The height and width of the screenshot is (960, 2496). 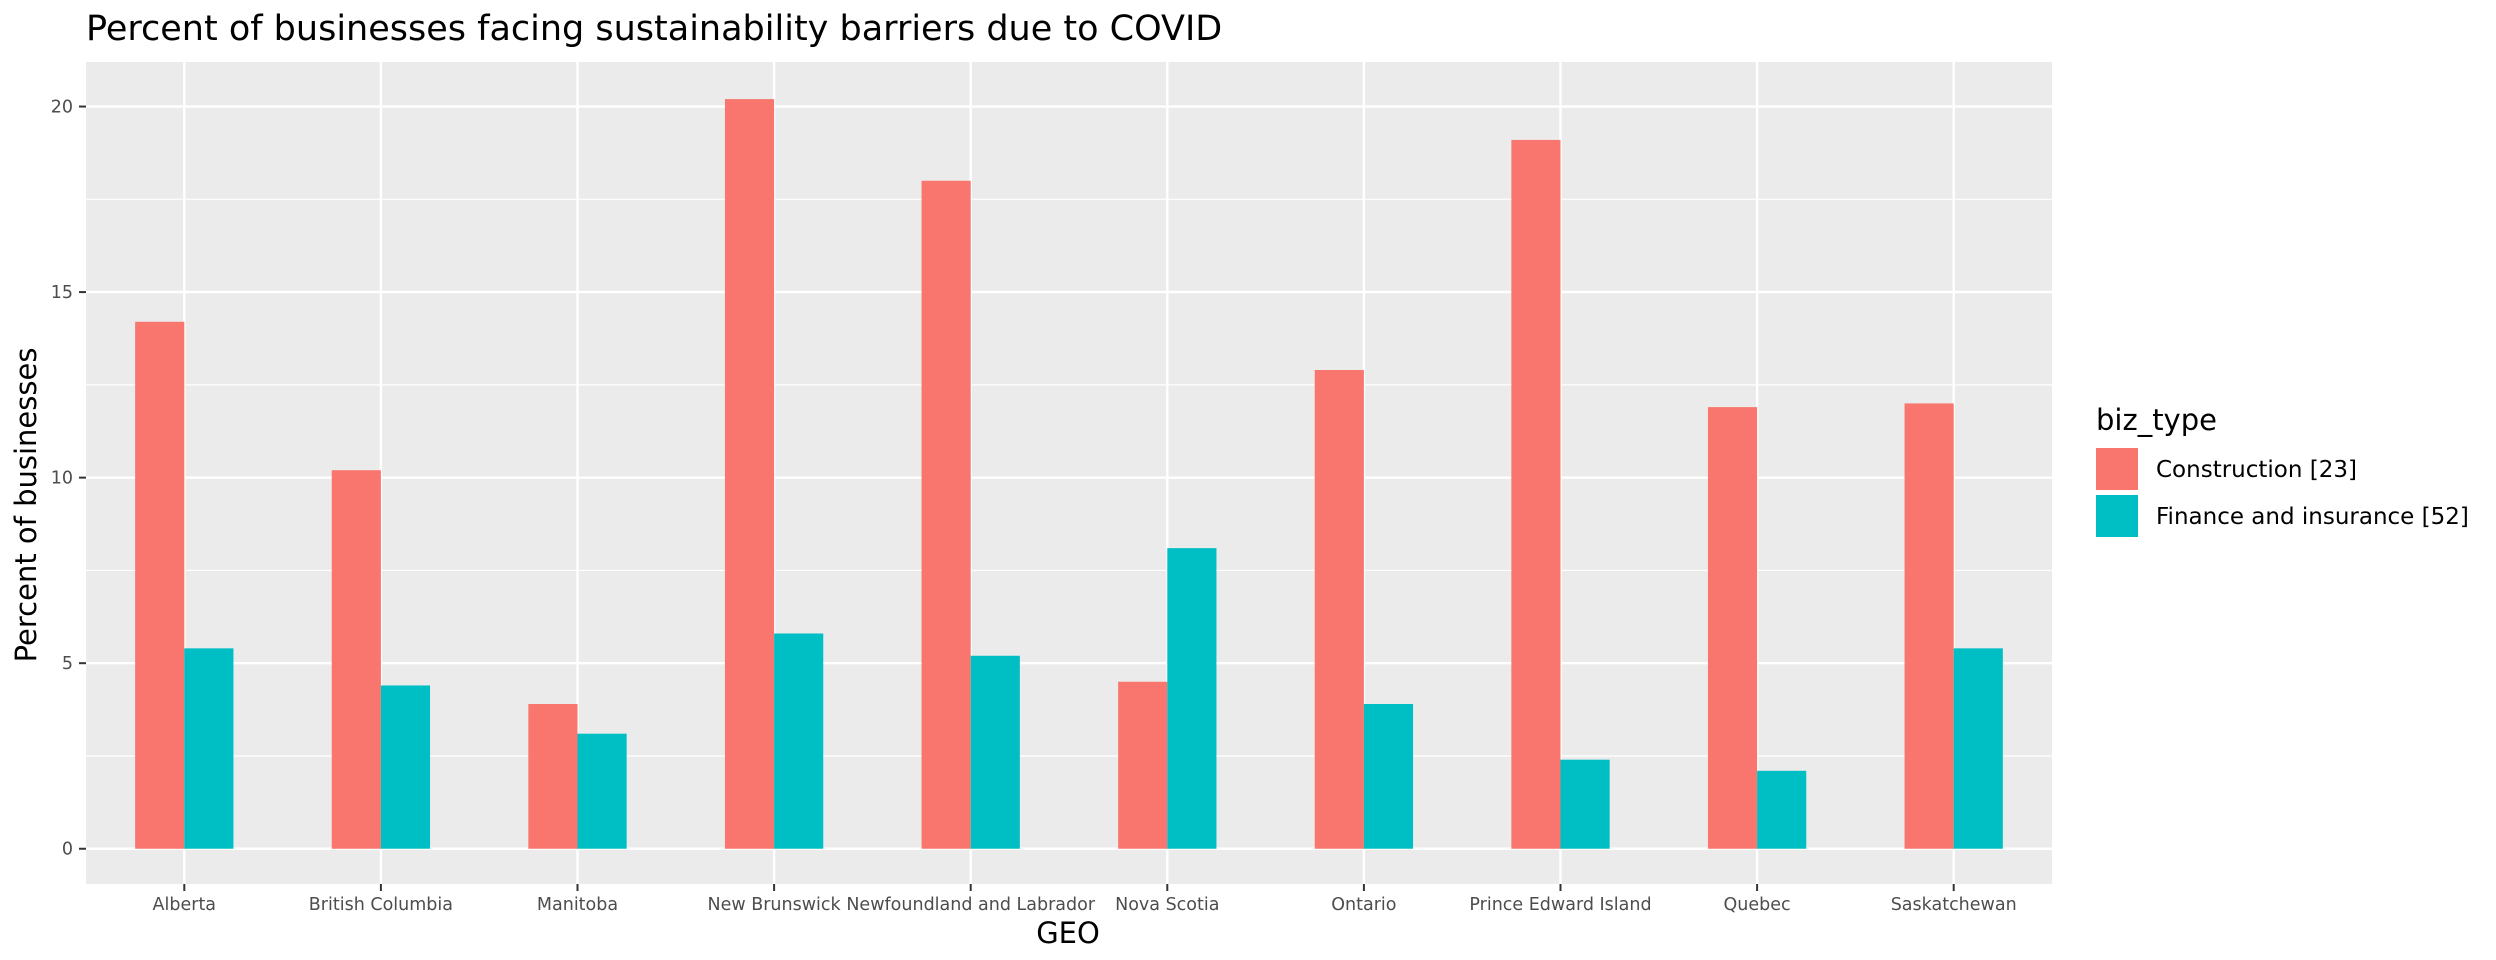 I want to click on x-tick-label: Prince Edward Island, so click(x=1560, y=905).